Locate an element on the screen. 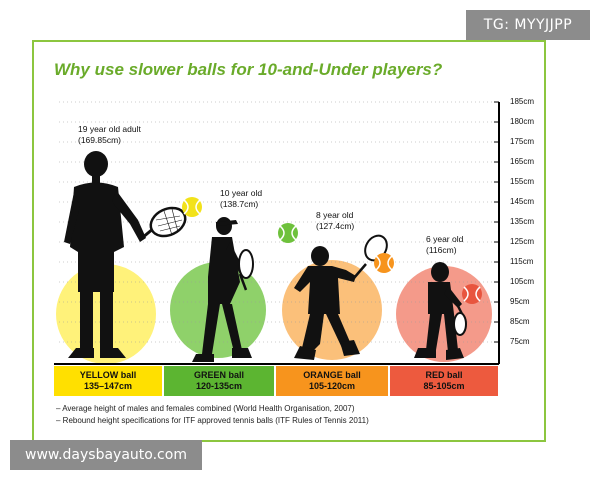 This screenshot has height=480, width=600. scale-label: 165cm is located at coordinates (522, 161).